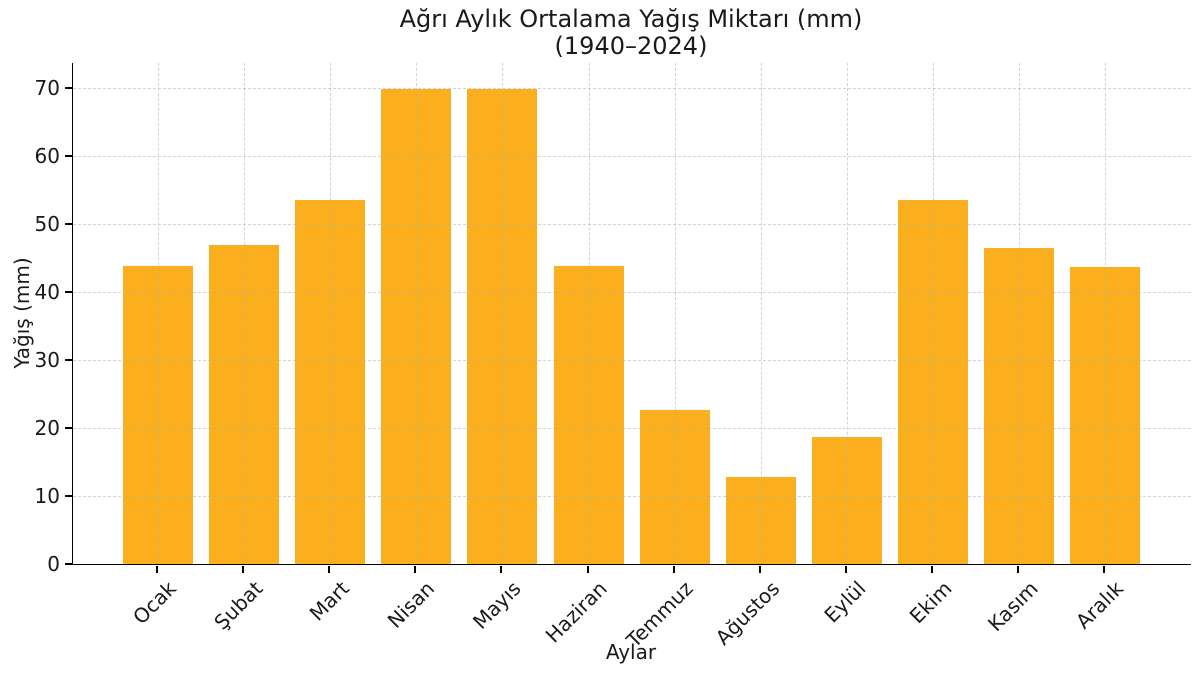 This screenshot has height=675, width=1200. I want to click on gridline-v-ocak, so click(158, 313).